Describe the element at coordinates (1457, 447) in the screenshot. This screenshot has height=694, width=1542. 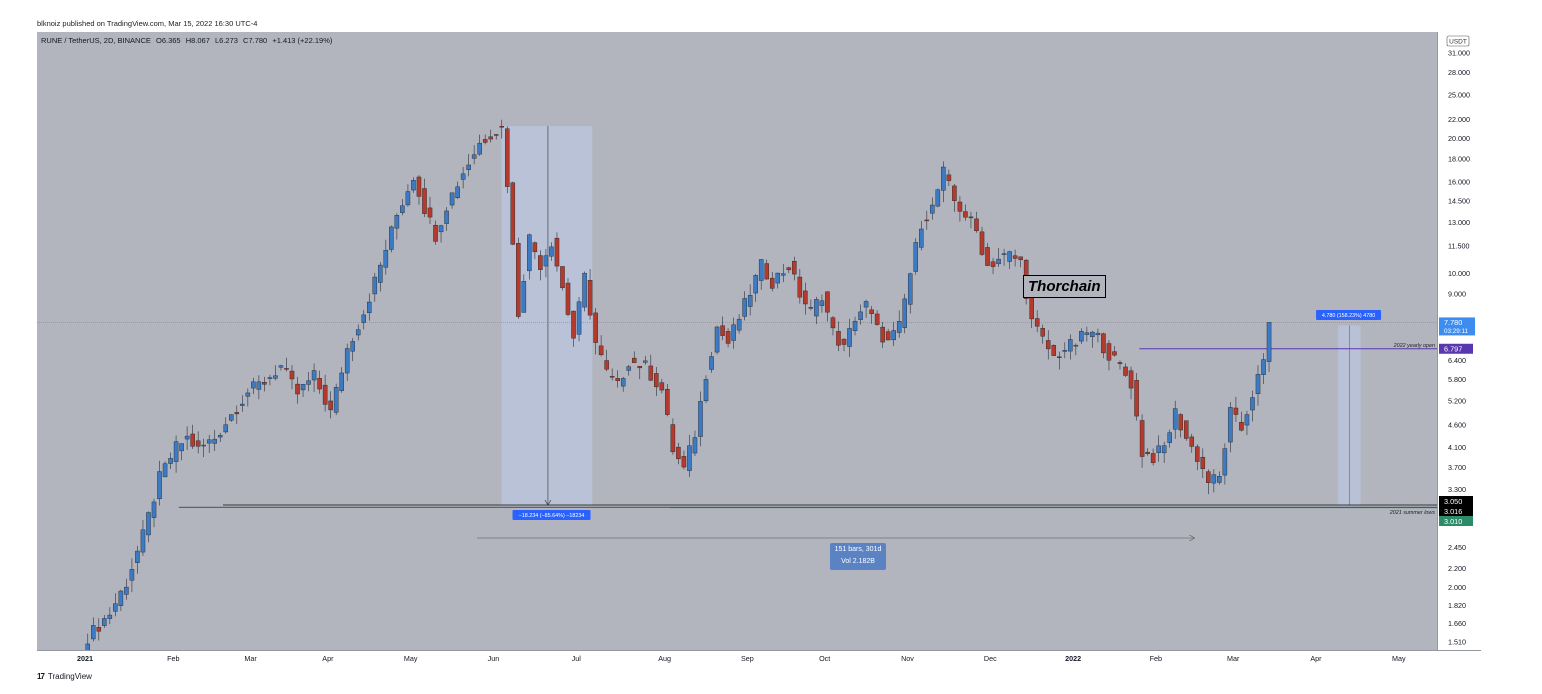
I see `price-tick-label: 4.100` at that location.